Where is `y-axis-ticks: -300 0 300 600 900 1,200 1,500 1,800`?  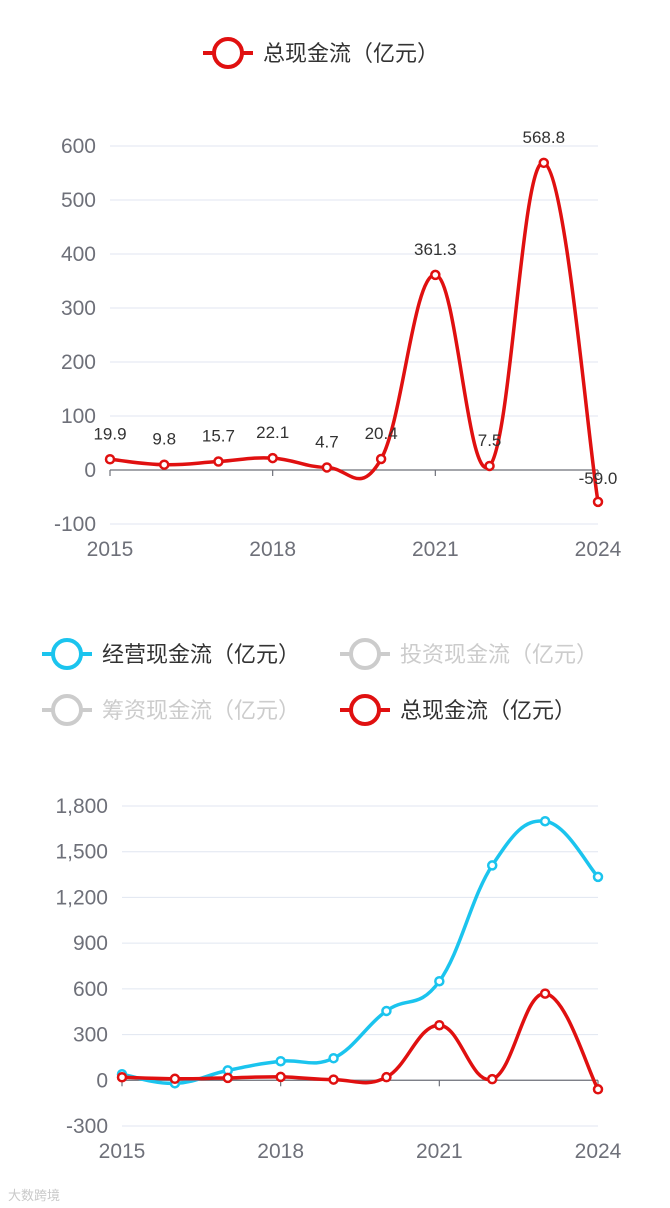
y-axis-ticks: -300 0 300 600 900 1,200 1,500 1,800 is located at coordinates (81, 966).